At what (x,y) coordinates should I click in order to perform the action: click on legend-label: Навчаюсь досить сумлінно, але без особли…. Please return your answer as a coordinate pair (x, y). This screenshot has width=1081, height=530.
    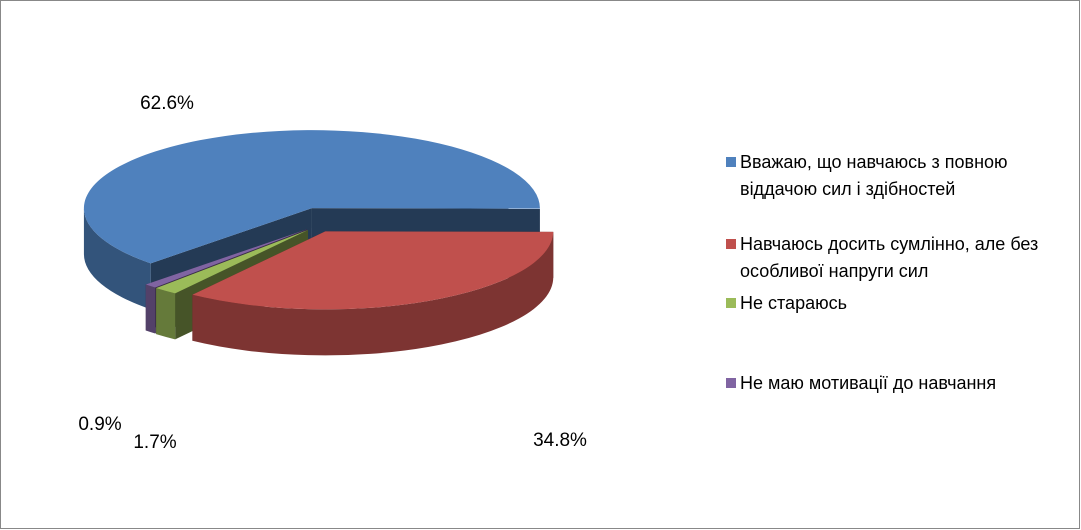
    Looking at the image, I should click on (889, 257).